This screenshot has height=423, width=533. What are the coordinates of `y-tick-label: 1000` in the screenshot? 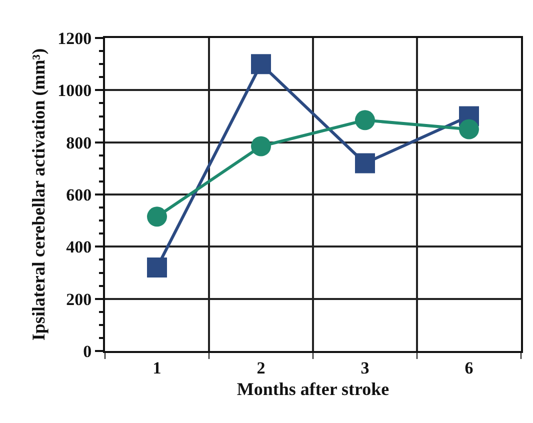 It's located at (75, 90).